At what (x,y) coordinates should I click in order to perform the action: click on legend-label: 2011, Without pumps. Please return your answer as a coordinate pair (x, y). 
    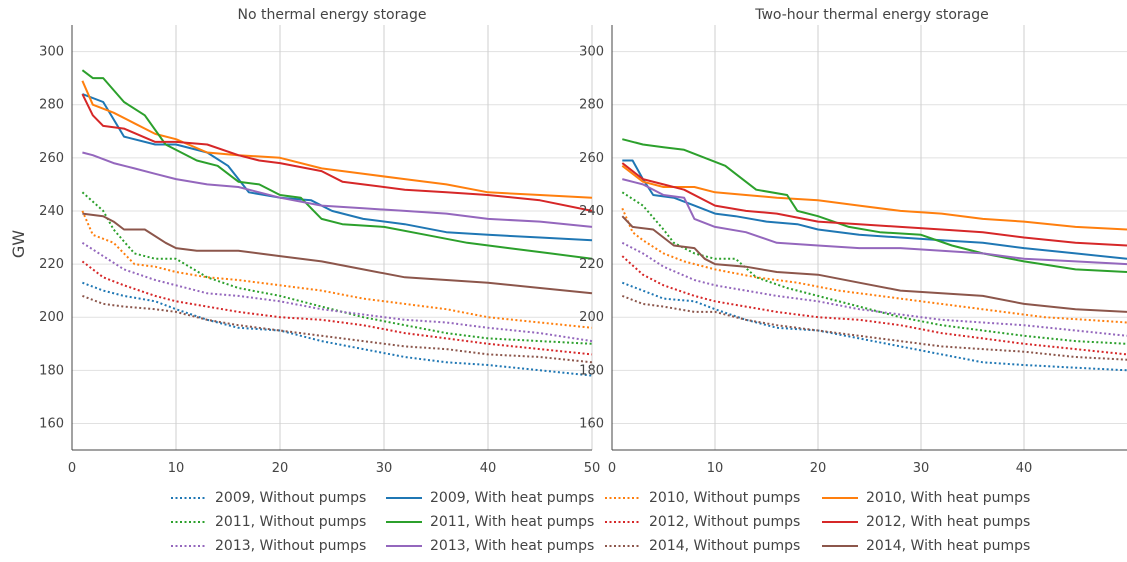
    Looking at the image, I should click on (290, 522).